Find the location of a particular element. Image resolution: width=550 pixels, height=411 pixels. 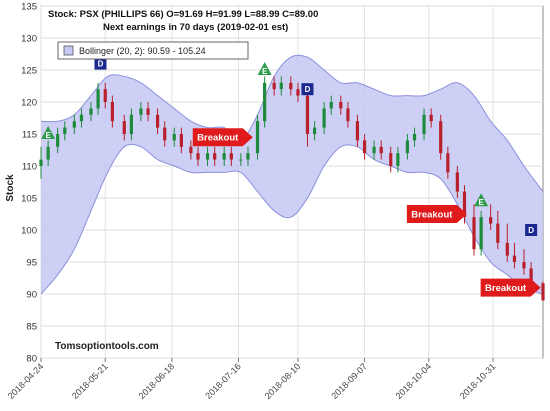

x-tick-label: 2018-10-31 is located at coordinates (478, 381).